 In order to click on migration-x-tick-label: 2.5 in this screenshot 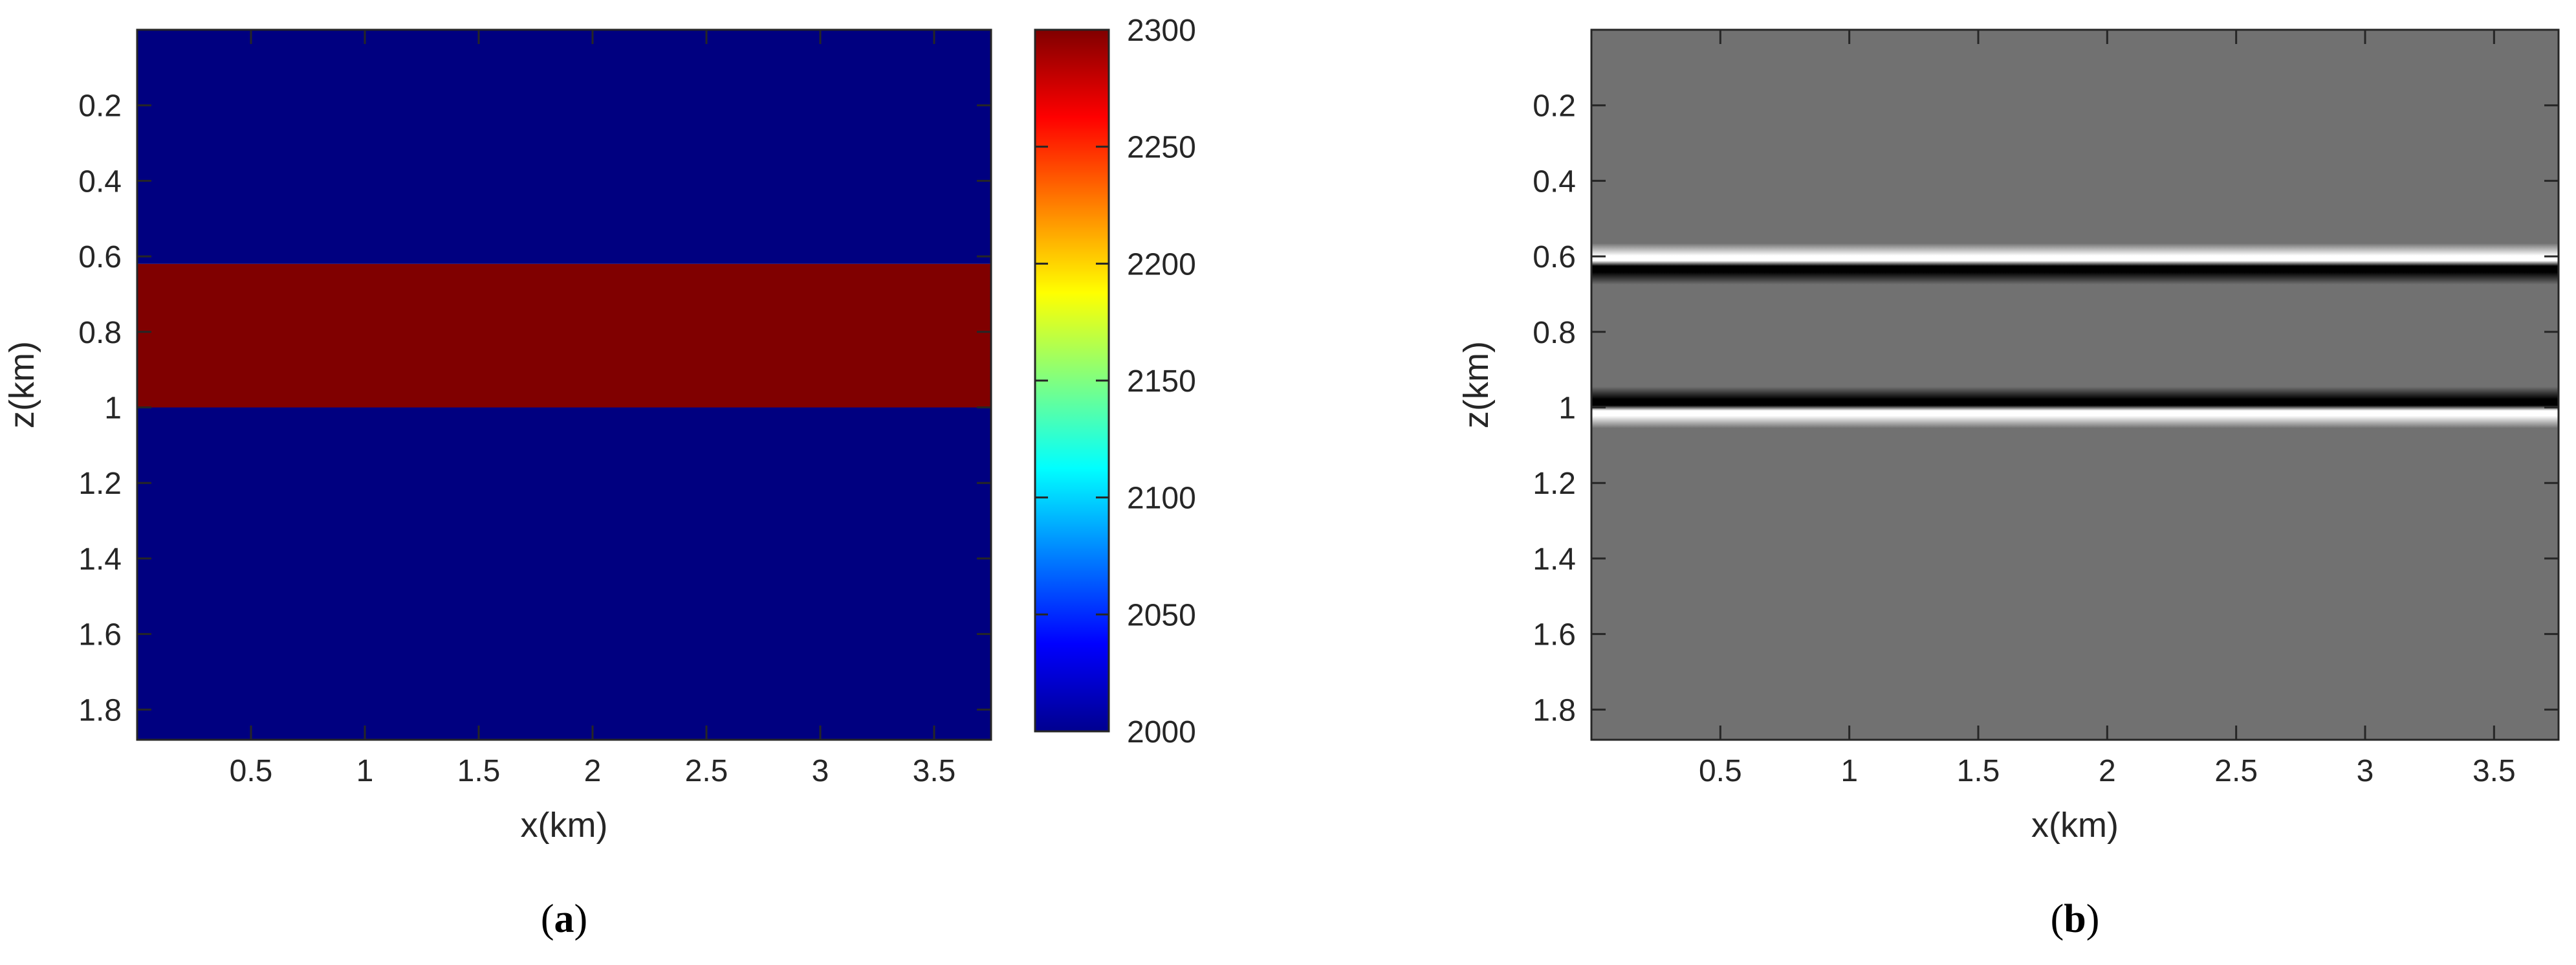, I will do `click(2236, 771)`.